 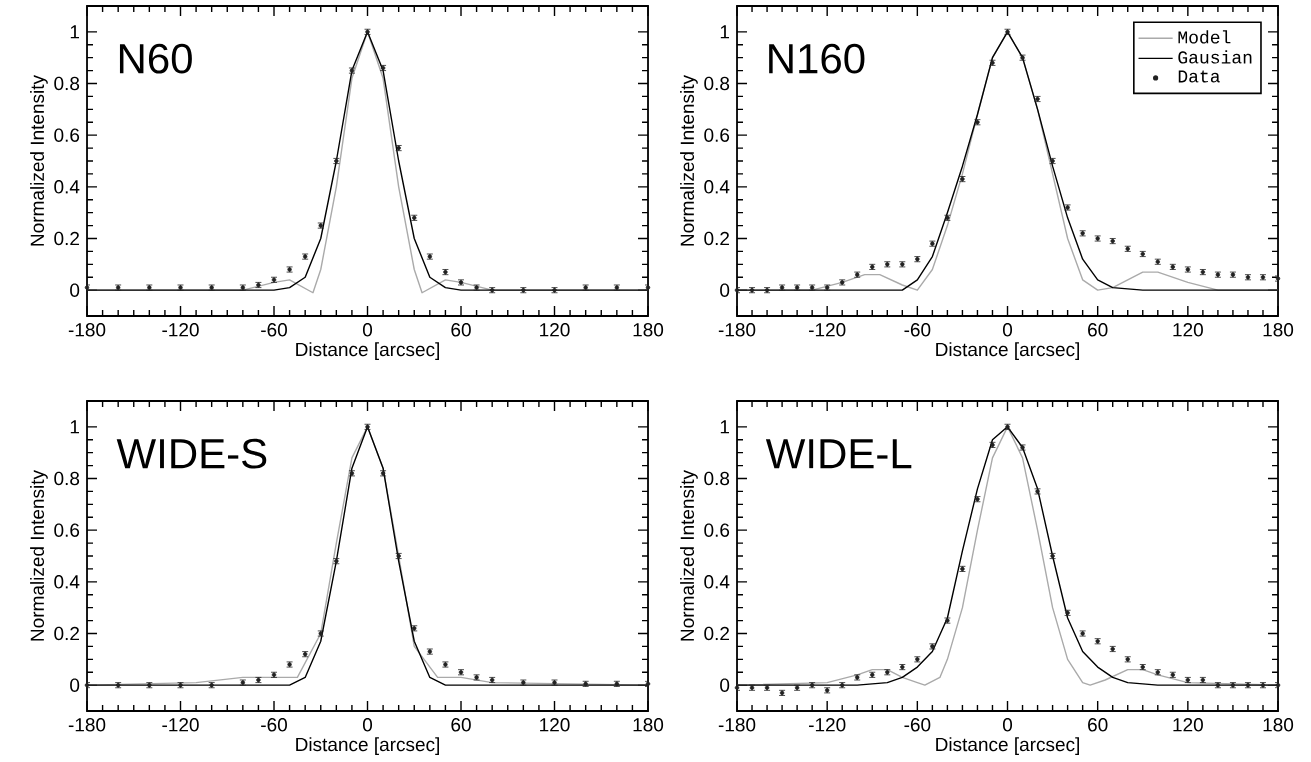 What do you see at coordinates (1204, 37) in the screenshot?
I see `legend-label: Model` at bounding box center [1204, 37].